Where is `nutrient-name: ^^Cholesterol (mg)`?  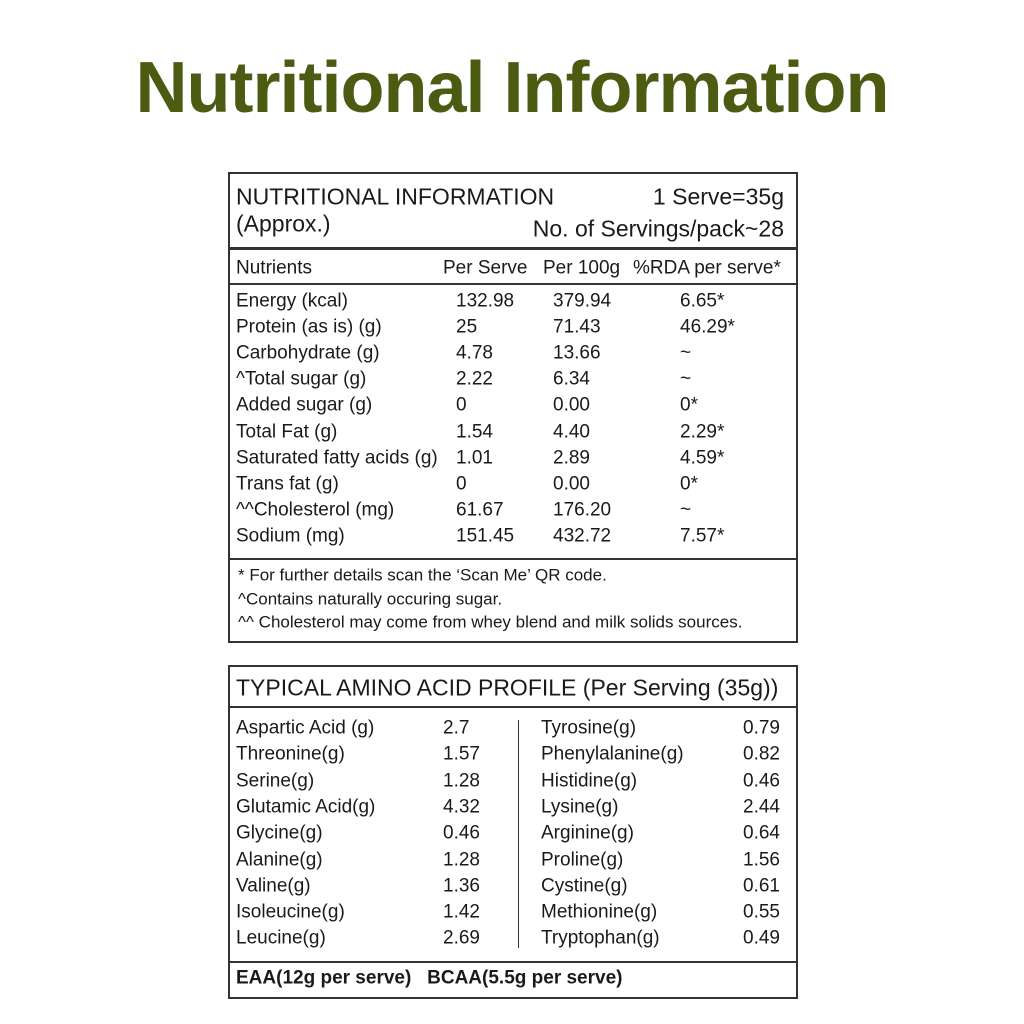 nutrient-name: ^^Cholesterol (mg) is located at coordinates (315, 510).